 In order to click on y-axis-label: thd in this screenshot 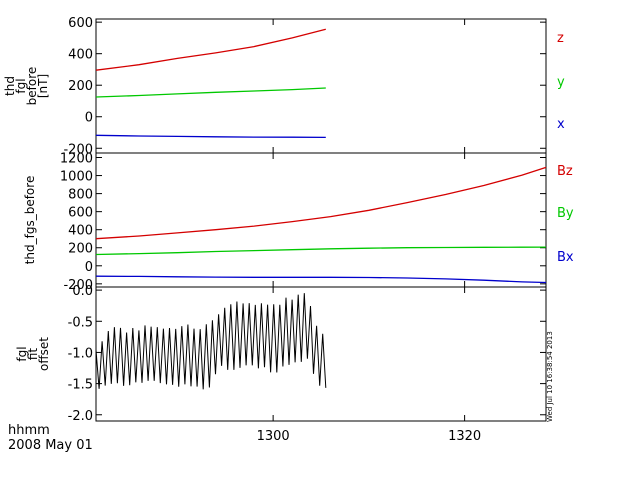, I will do `click(10, 86)`.